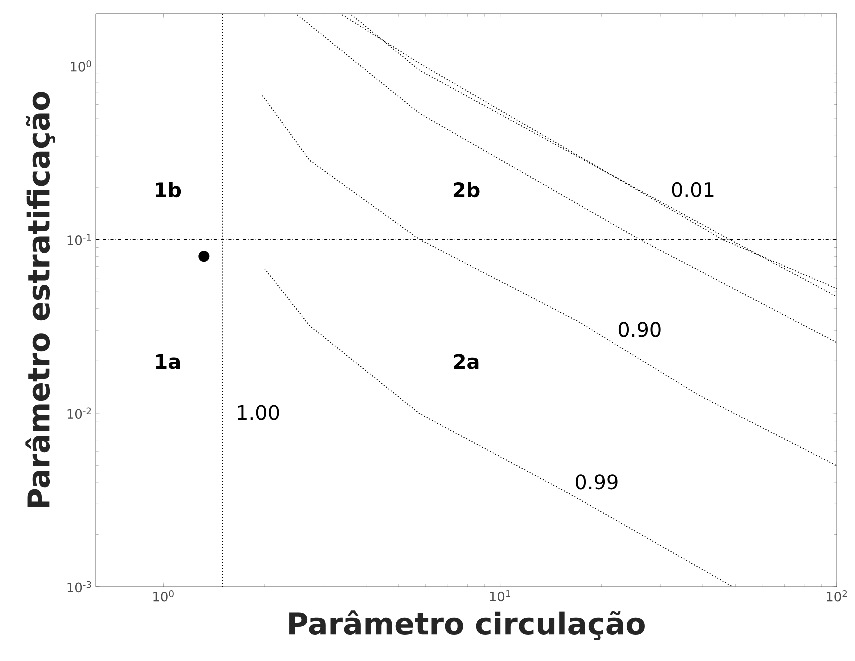 This screenshot has width=855, height=661. What do you see at coordinates (597, 482) in the screenshot?
I see `series-label: 0.99` at bounding box center [597, 482].